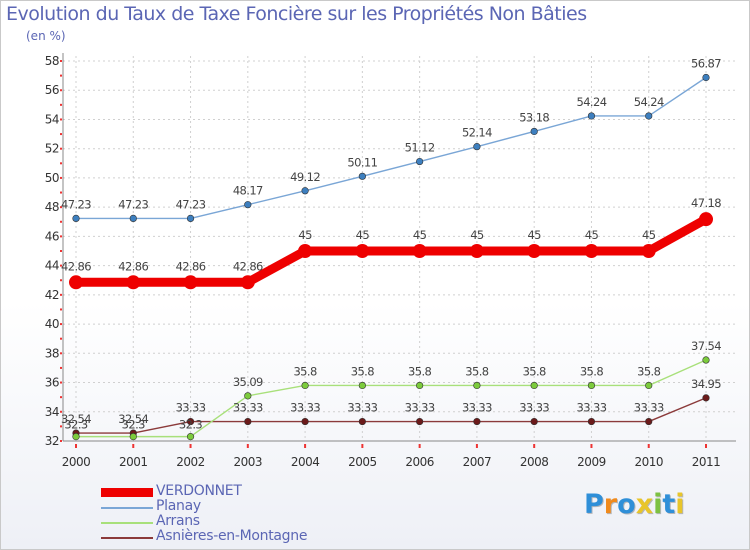 Image resolution: width=750 pixels, height=550 pixels. What do you see at coordinates (362, 462) in the screenshot?
I see `x-tick-label: 2005` at bounding box center [362, 462].